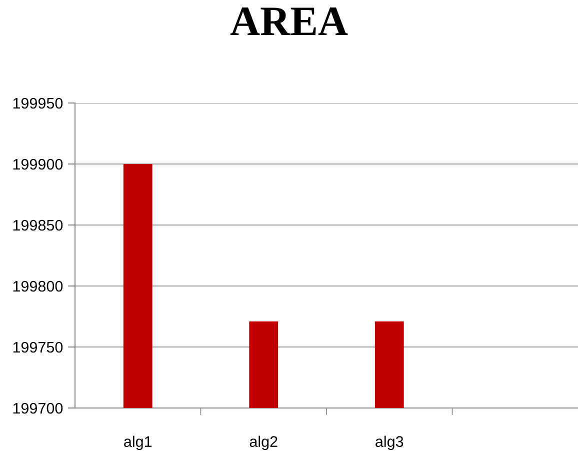 The height and width of the screenshot is (451, 578). Describe the element at coordinates (38, 408) in the screenshot. I see `y-tick-label: 199700` at that location.